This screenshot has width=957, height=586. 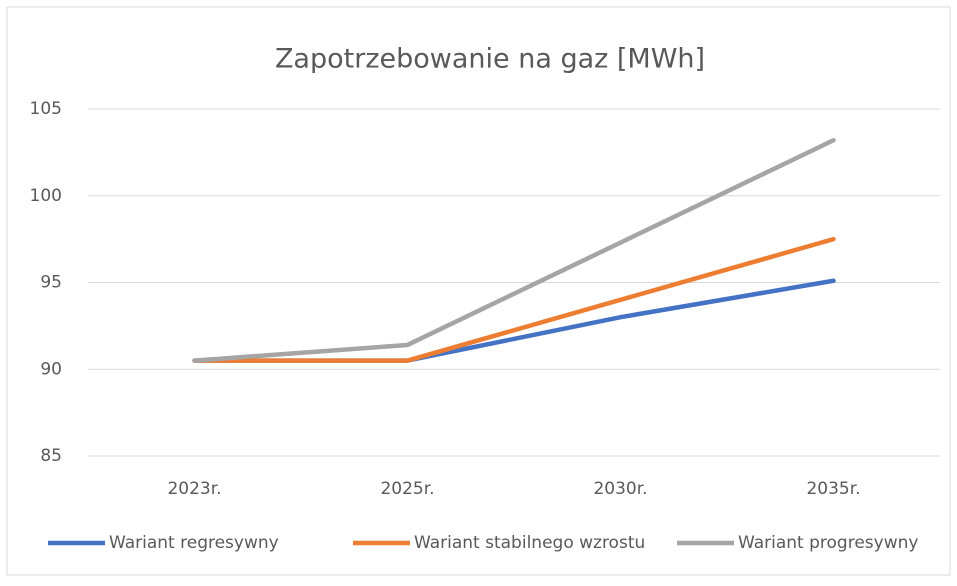 I want to click on chart-title: Zapotrzebowanie na gaz [MWh], so click(x=490, y=59).